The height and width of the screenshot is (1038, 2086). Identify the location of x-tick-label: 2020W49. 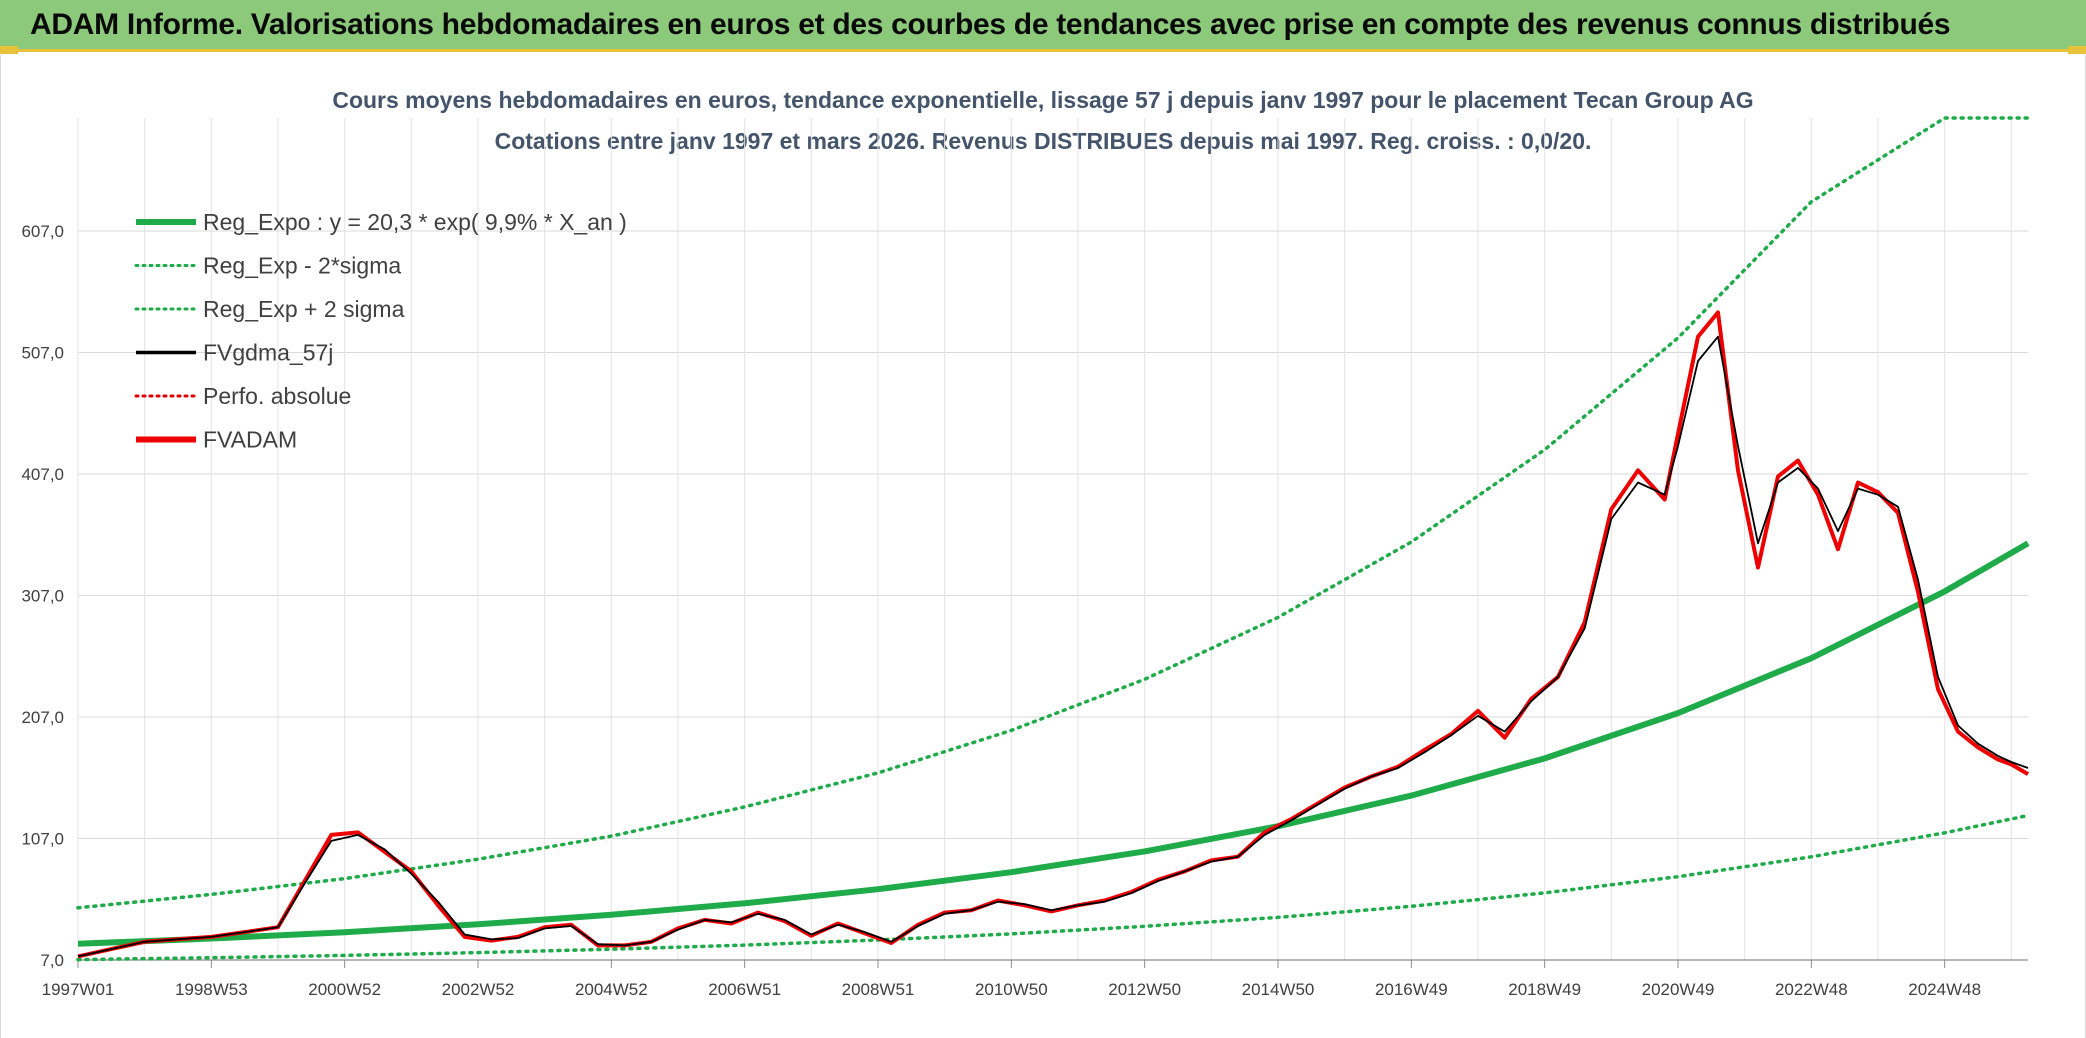
(1678, 989).